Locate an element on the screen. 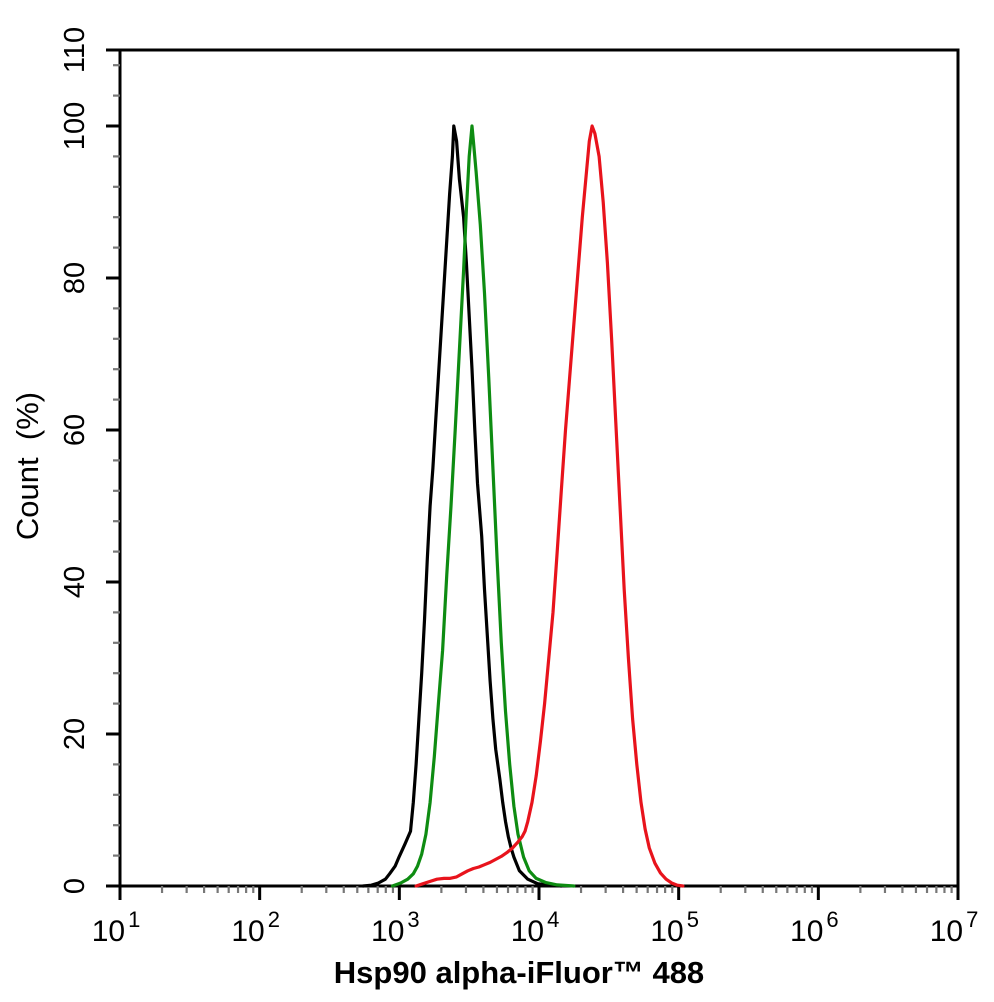 The height and width of the screenshot is (1002, 994). x-axis-title: Hsp90 alpha-iFluor™ 488 is located at coordinates (519, 972).